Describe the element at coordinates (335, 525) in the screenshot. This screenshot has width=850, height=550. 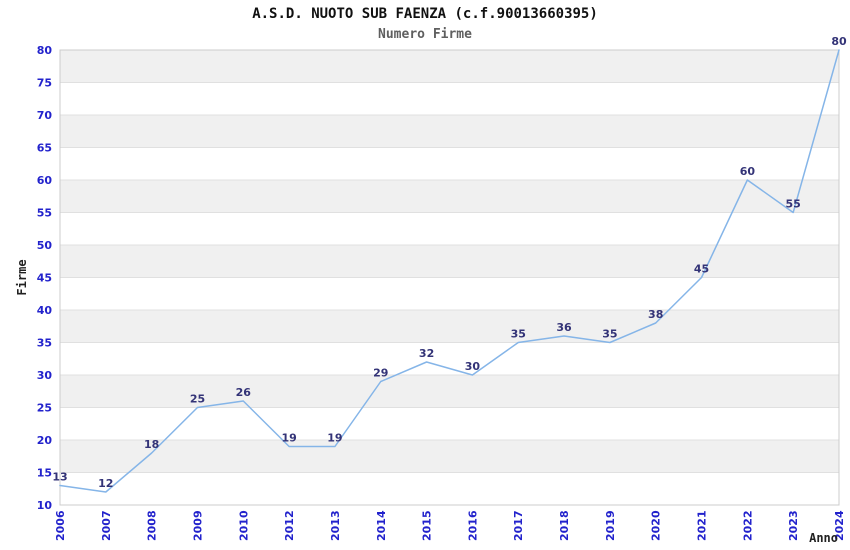
I see `x-tick-label: 2013` at that location.